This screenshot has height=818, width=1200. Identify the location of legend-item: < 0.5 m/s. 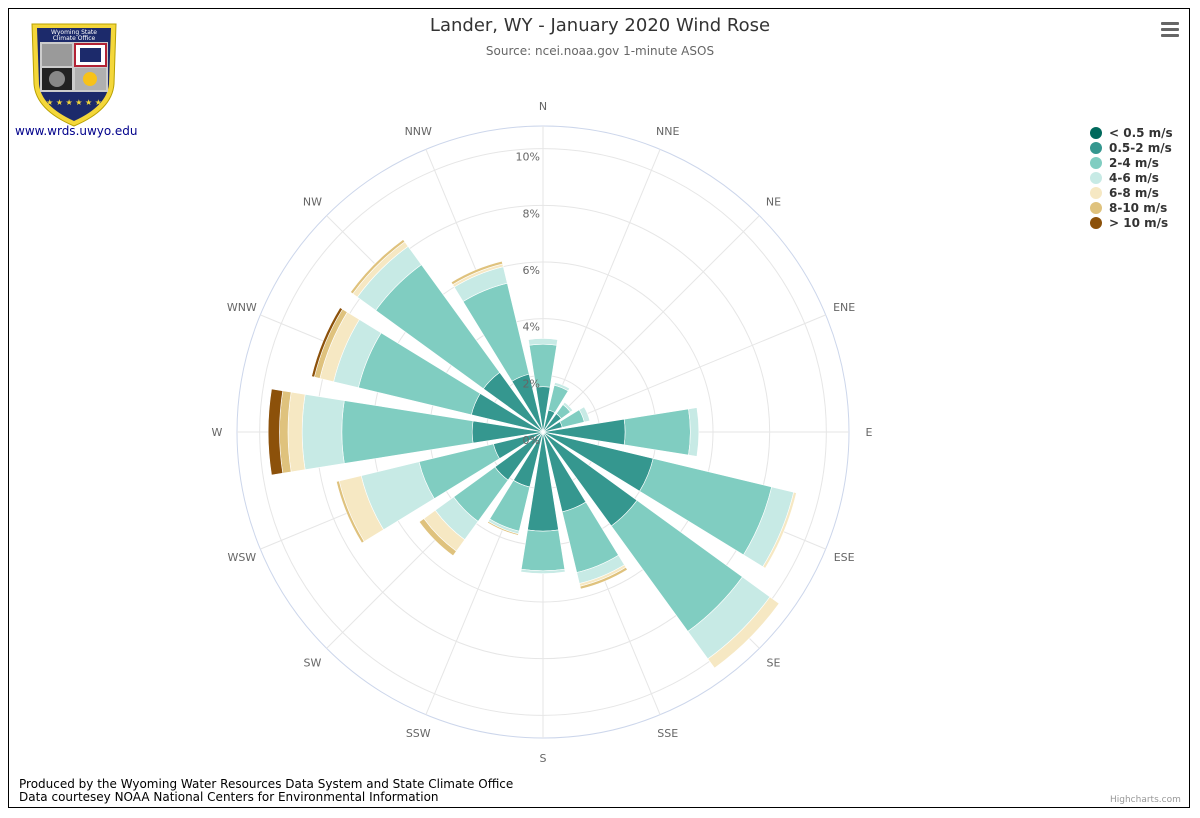
(1131, 132).